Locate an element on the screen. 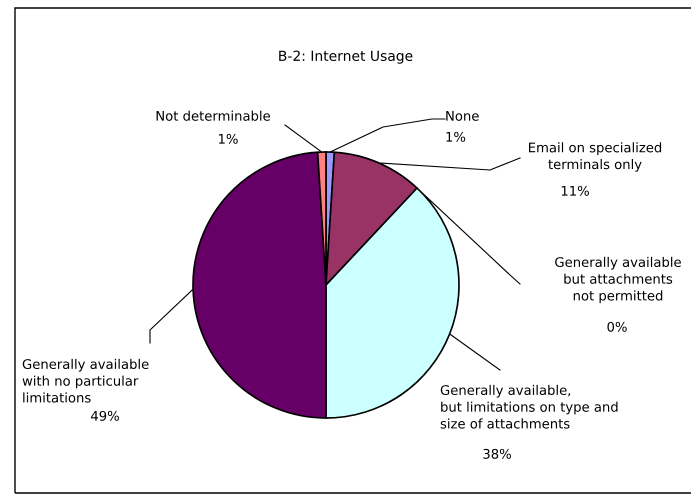 This screenshot has width=691, height=501. slice-label: Generally available, but limitations on type and size of attachments is located at coordinates (529, 406).